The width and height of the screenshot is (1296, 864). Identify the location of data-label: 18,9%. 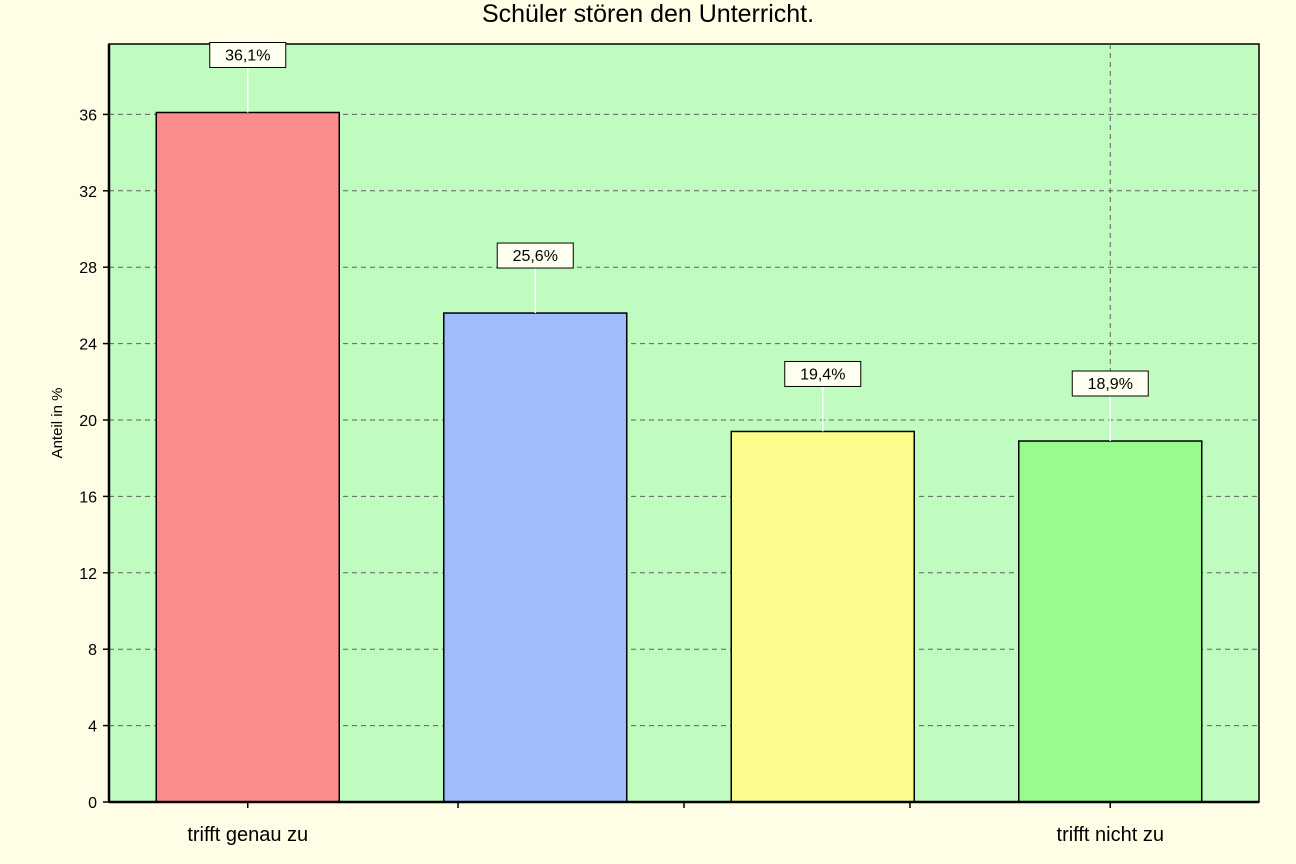
(1110, 384).